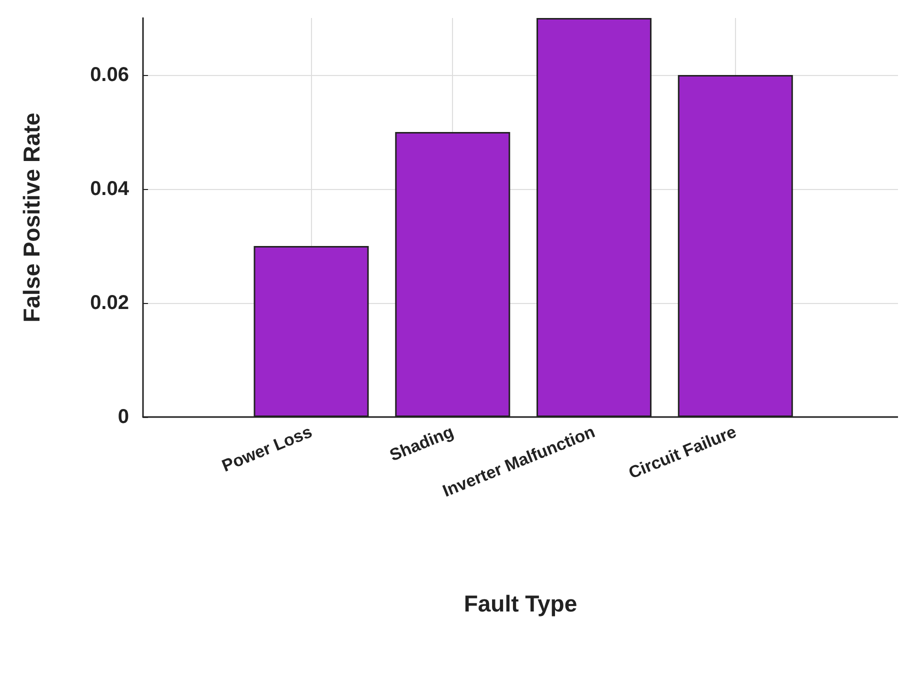 Image resolution: width=906 pixels, height=691 pixels. I want to click on y-tick-label: 0.06, so click(109, 75).